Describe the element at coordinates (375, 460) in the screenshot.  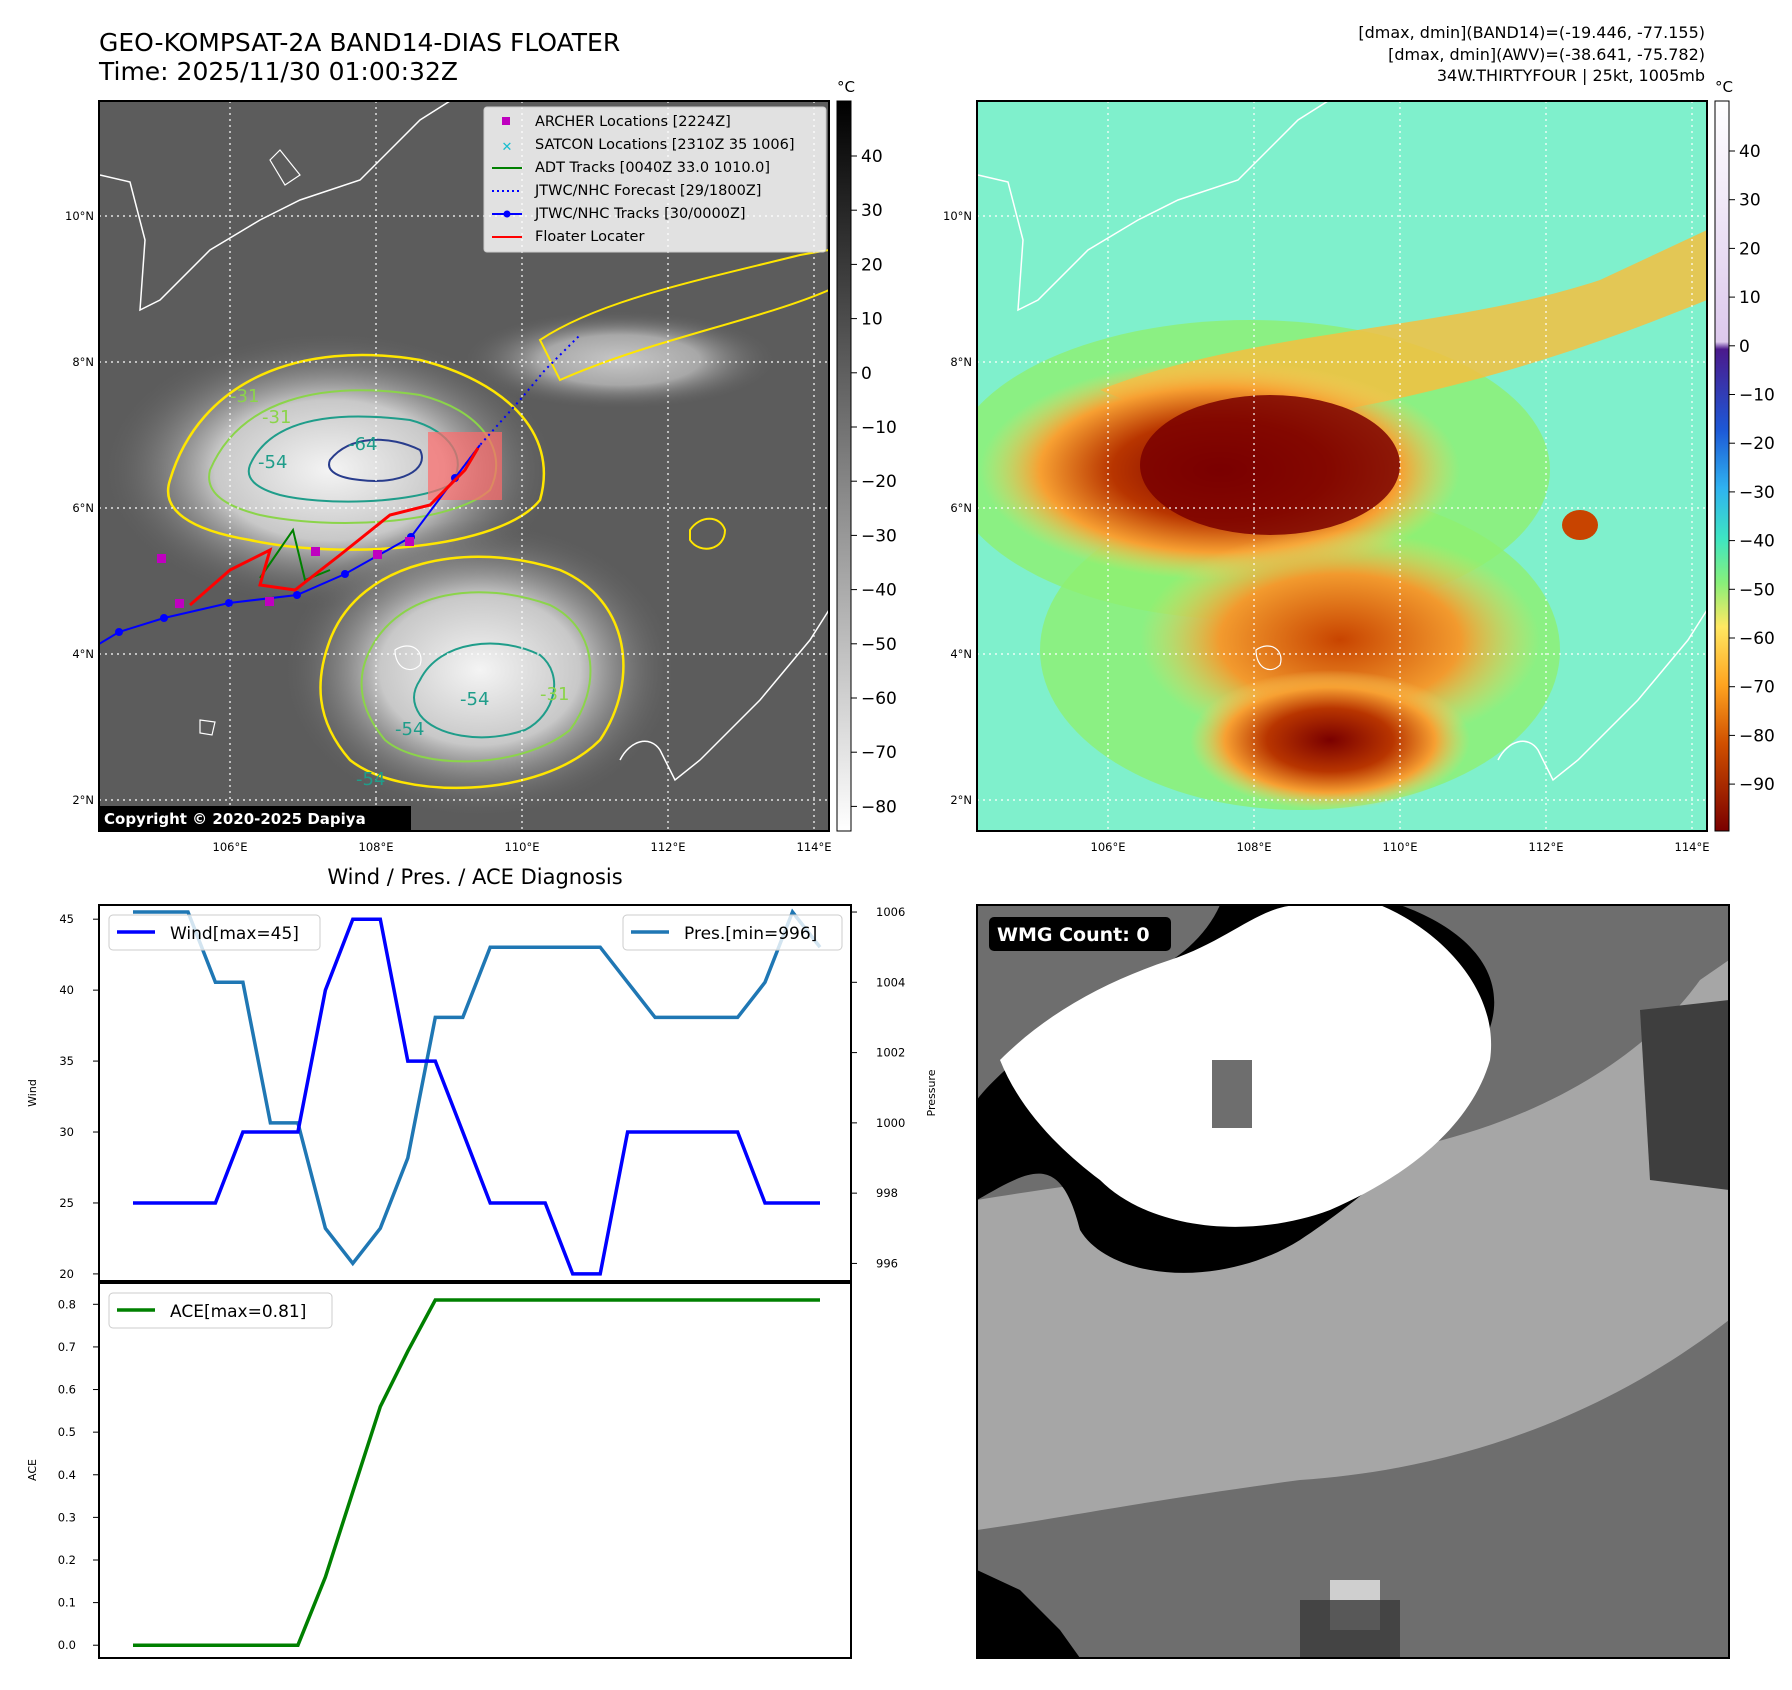
I see `contour-north-core` at that location.